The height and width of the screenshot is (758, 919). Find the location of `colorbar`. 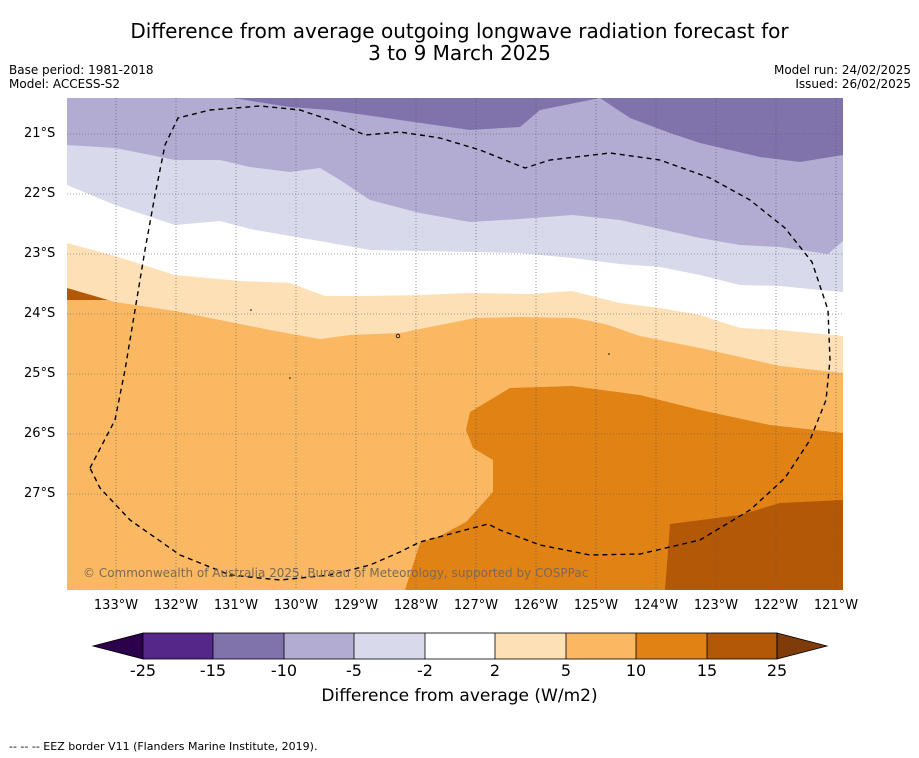

colorbar is located at coordinates (460, 646).